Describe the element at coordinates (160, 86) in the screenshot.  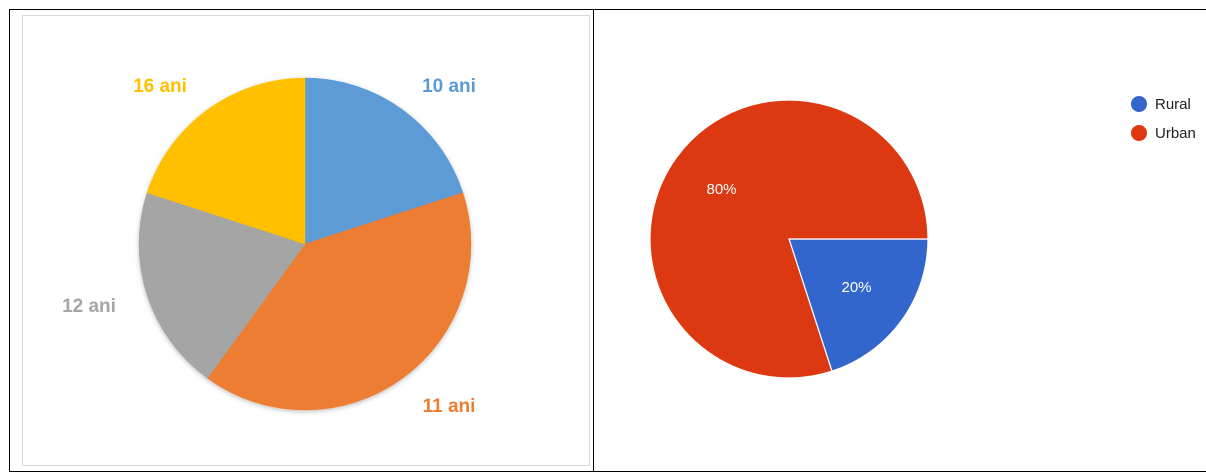
I see `slice-label-16-ani: 16 ani` at that location.